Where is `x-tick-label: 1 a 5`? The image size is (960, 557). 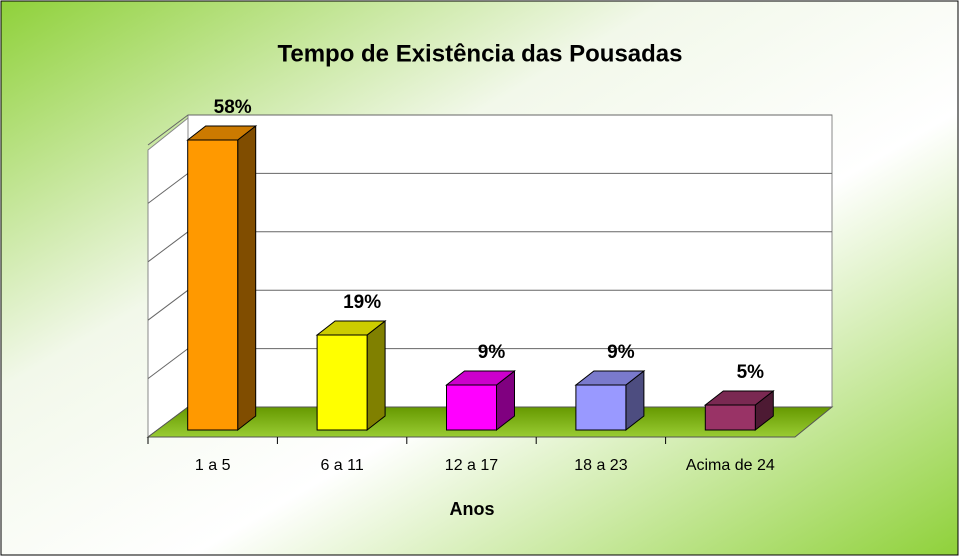
x-tick-label: 1 a 5 is located at coordinates (213, 465).